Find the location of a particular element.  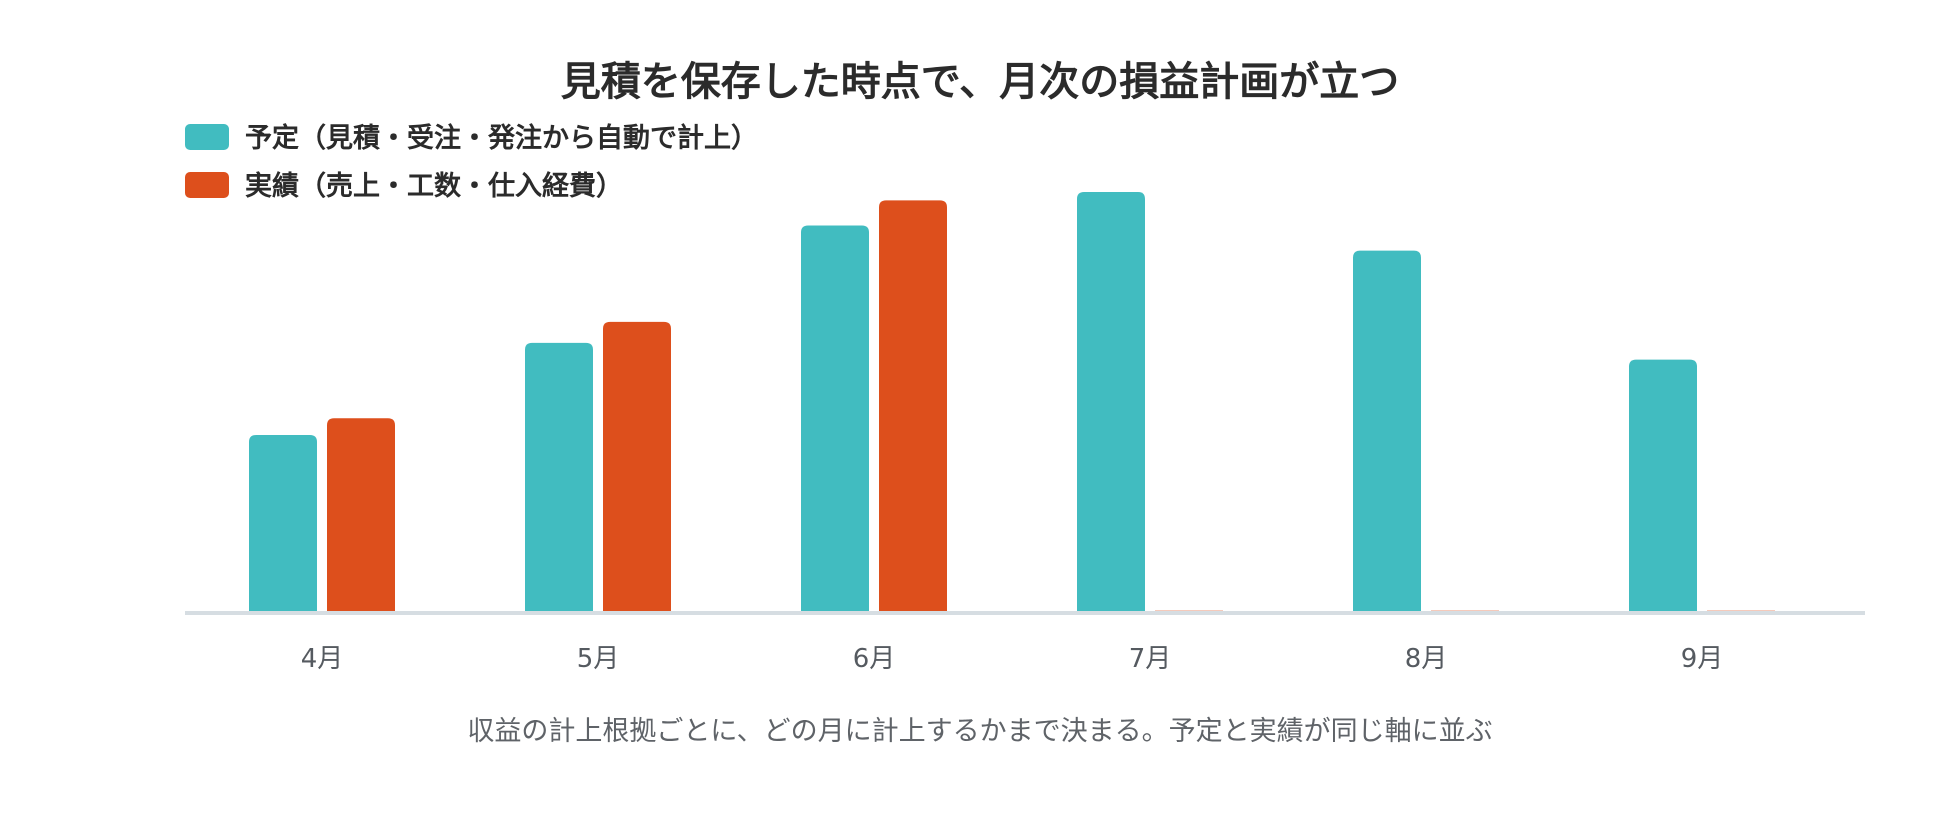

x-tick-label-8: 8月 is located at coordinates (1426, 659).